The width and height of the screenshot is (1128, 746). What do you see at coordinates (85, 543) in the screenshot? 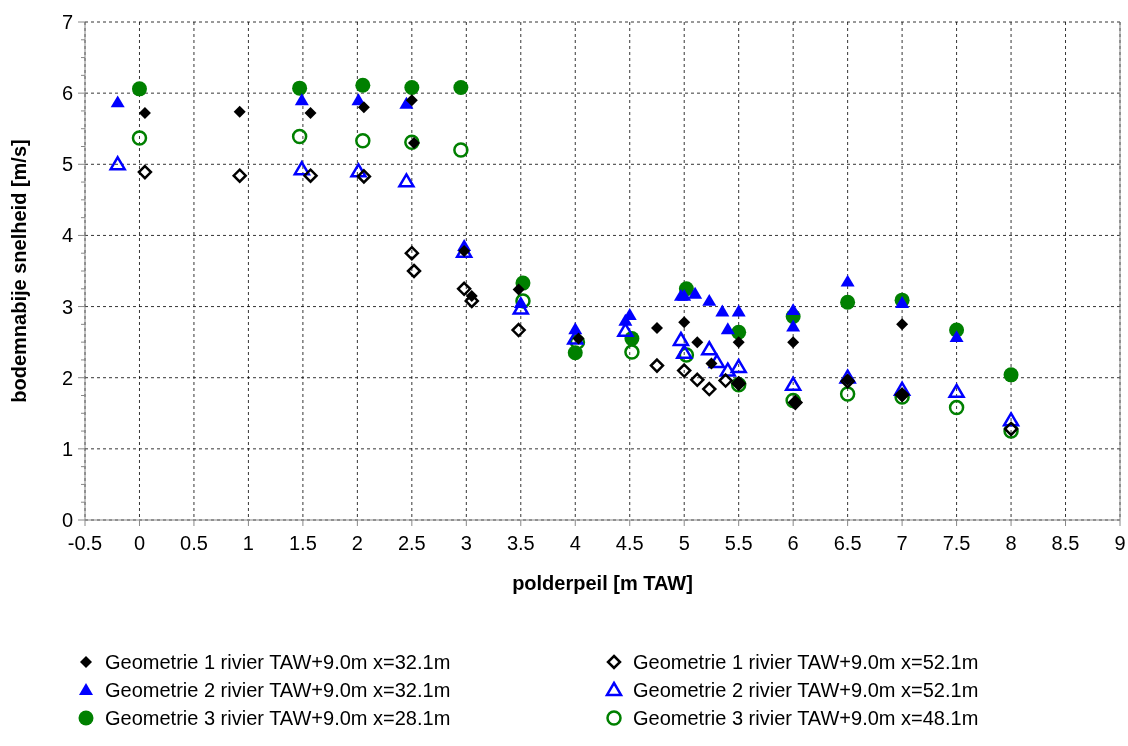
I see `x-tick-label: -0.5` at bounding box center [85, 543].